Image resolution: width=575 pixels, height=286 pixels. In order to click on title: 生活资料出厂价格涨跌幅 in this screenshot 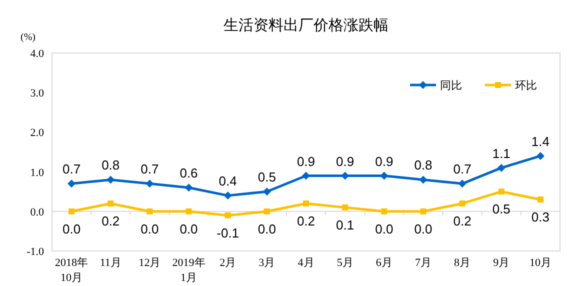, I will do `click(306, 25)`.